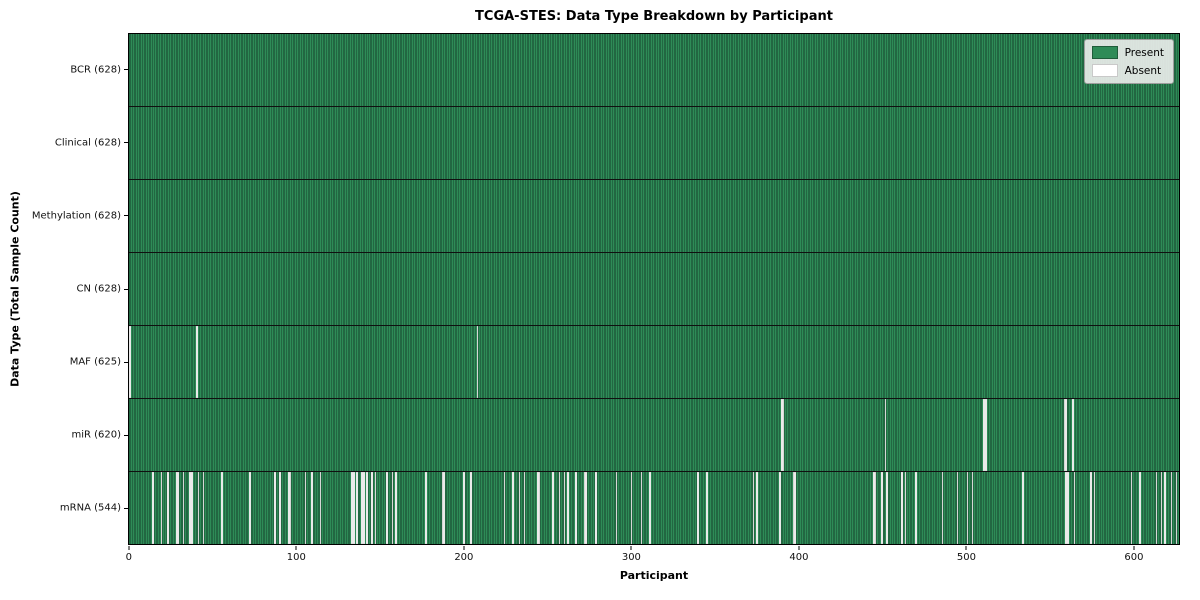 Image resolution: width=1200 pixels, height=600 pixels. I want to click on y-tick-label-maf: MAF (625), so click(95, 362).